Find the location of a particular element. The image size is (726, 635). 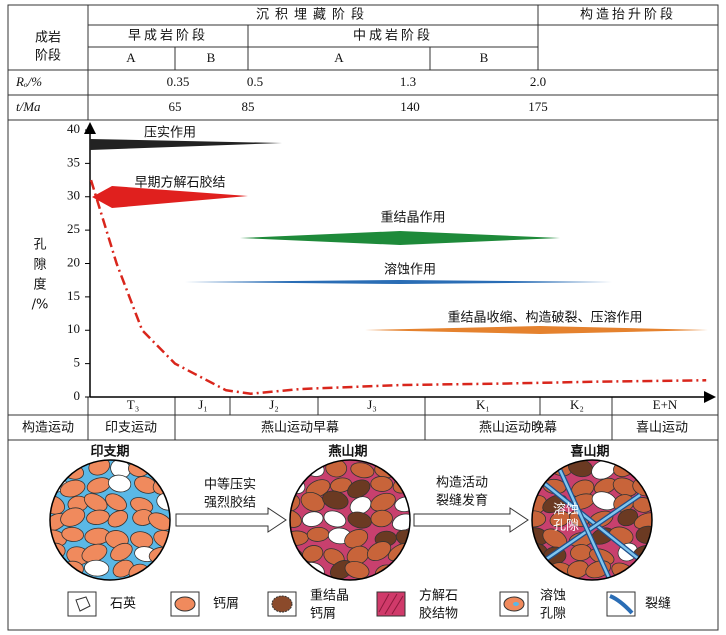

stage-label: 燕山期 is located at coordinates (347, 452).